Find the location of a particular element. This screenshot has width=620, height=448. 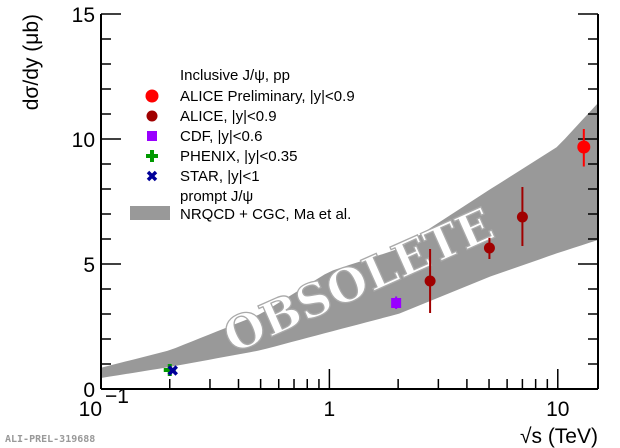

legend-label: PHENIX, |y|<0.35 is located at coordinates (238, 156).